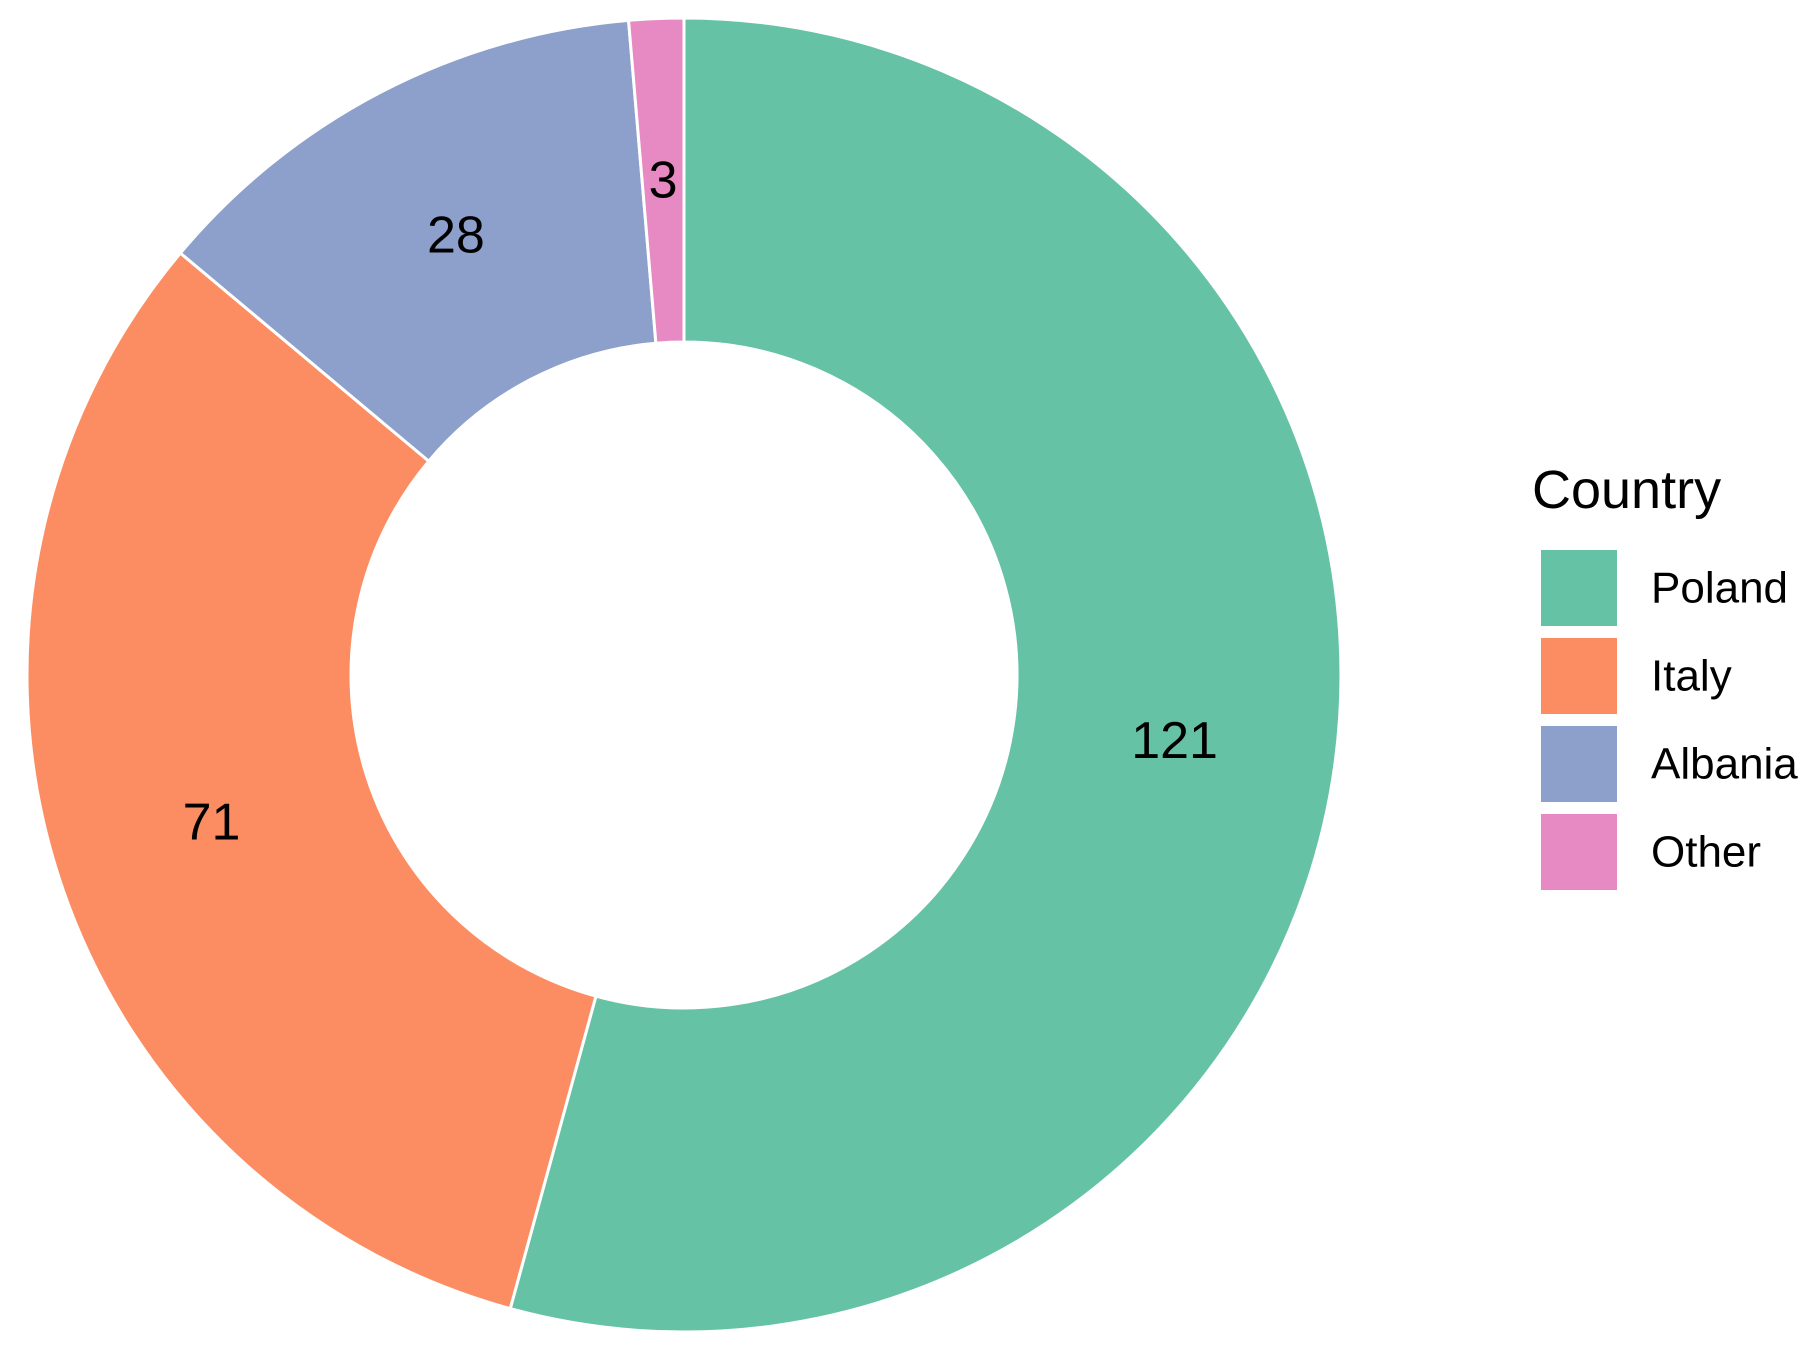 Image resolution: width=1811 pixels, height=1346 pixels. What do you see at coordinates (1706, 852) in the screenshot?
I see `legend-label-other: Other` at bounding box center [1706, 852].